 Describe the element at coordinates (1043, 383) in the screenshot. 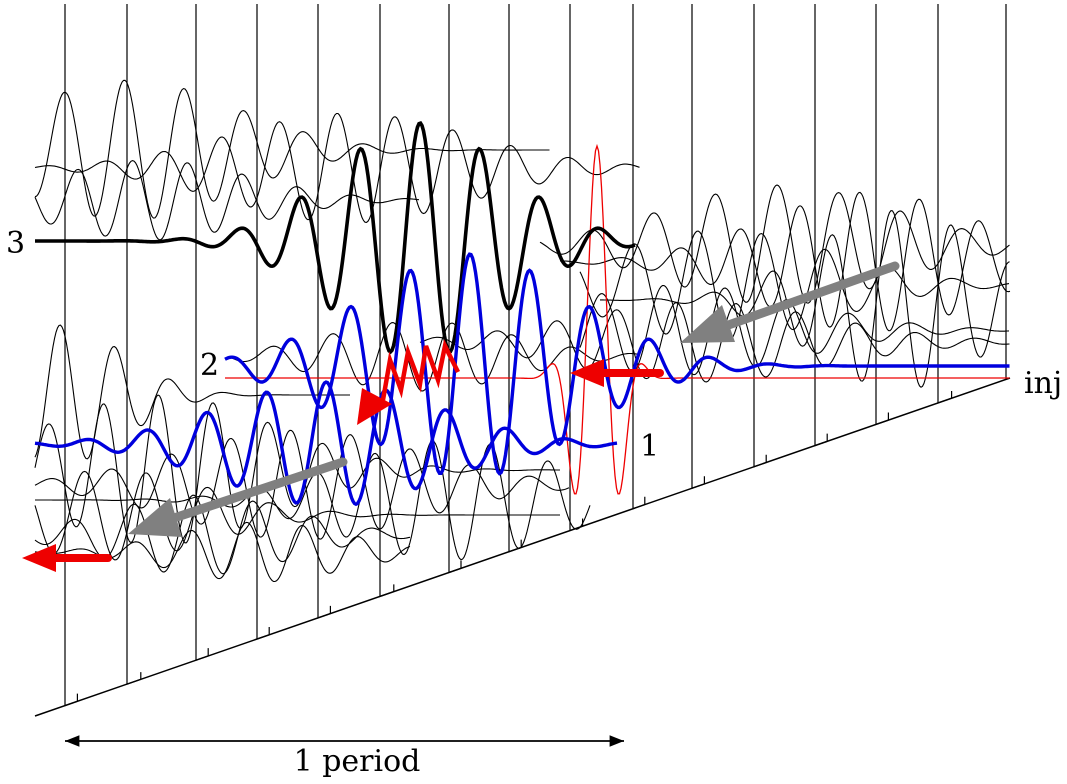

I see `injection-label: inj` at that location.